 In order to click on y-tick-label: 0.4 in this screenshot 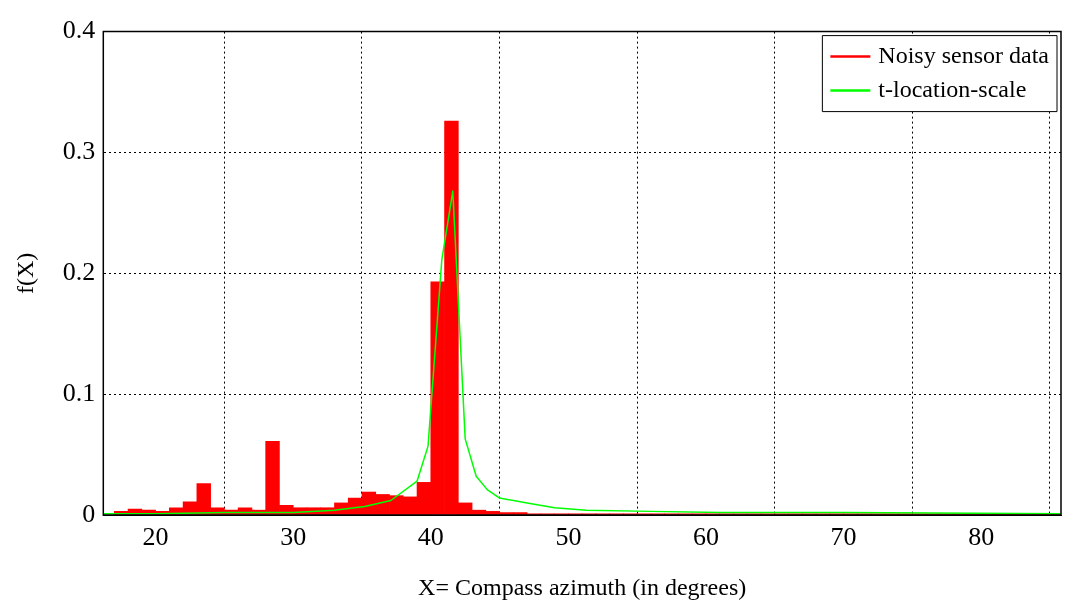, I will do `click(79, 30)`.